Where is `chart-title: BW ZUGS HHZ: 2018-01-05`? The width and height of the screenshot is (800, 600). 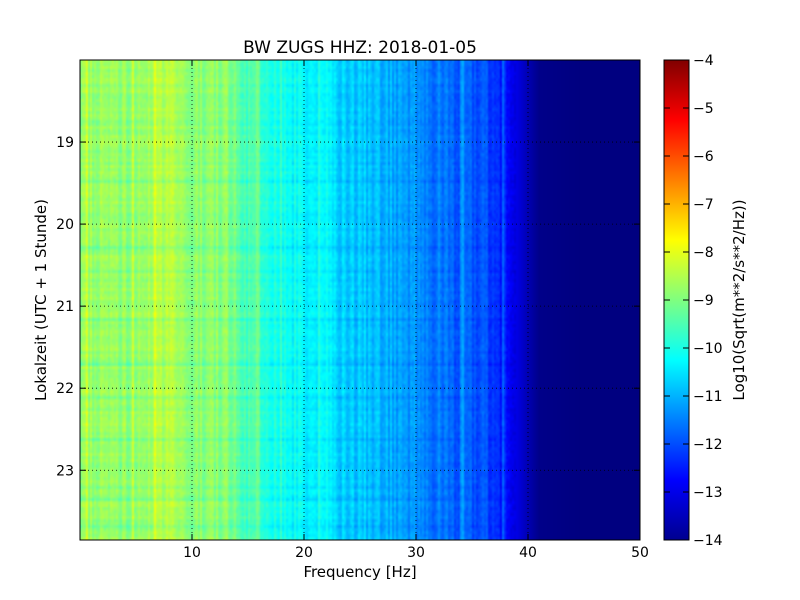
chart-title: BW ZUGS HHZ: 2018-01-05 is located at coordinates (360, 48).